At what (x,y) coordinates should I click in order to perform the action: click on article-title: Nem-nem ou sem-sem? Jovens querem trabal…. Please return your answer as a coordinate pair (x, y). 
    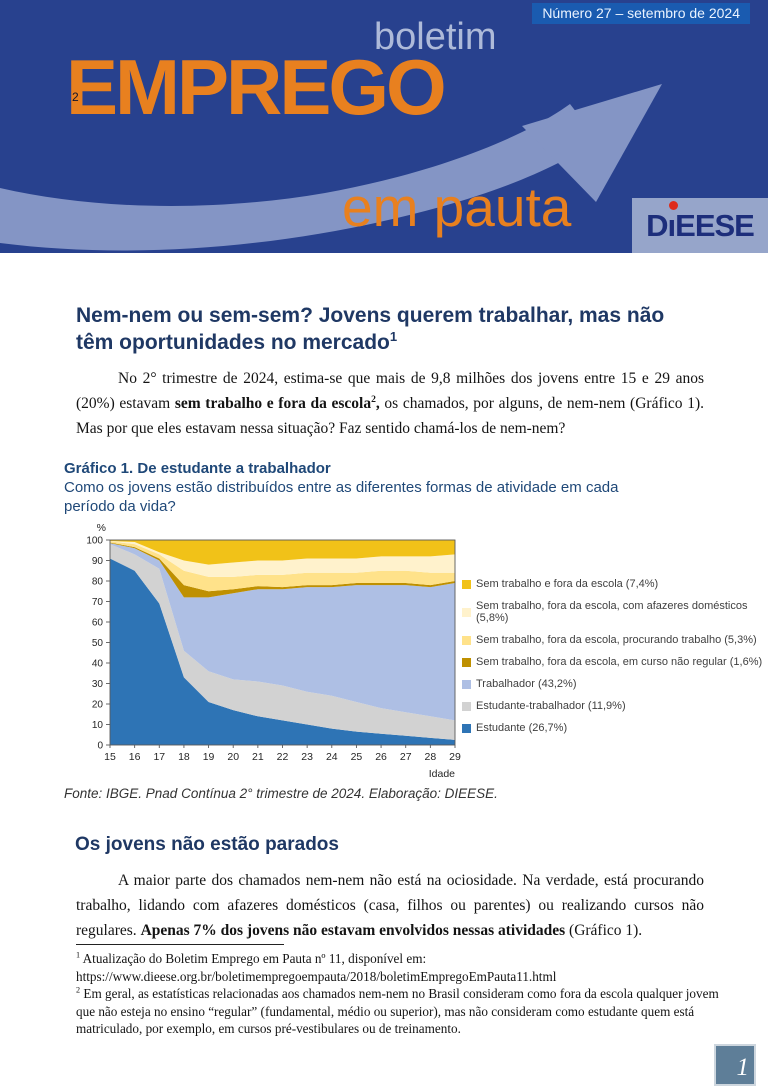
    Looking at the image, I should click on (370, 329).